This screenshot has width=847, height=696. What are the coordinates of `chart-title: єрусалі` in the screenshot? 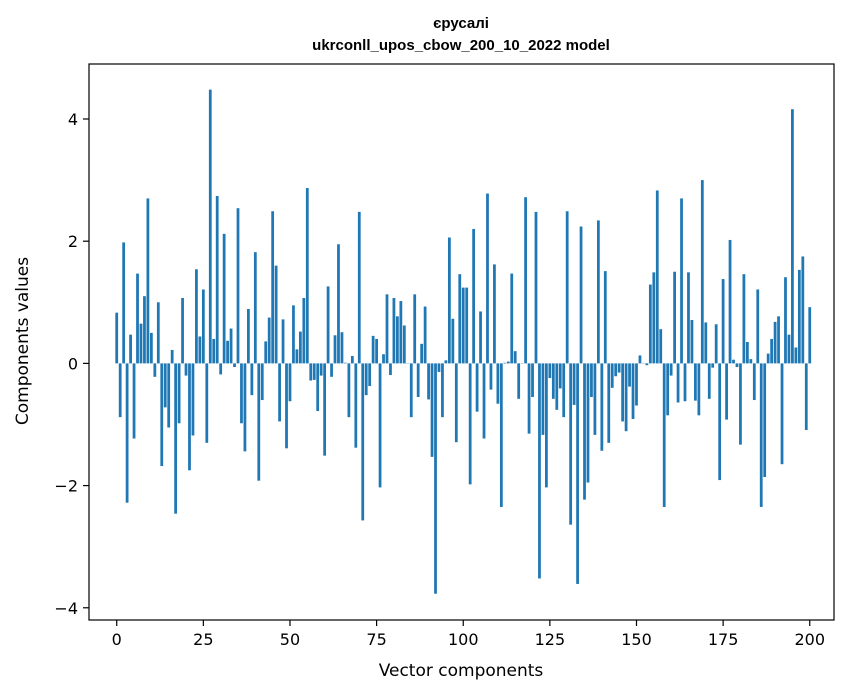 It's located at (461, 23).